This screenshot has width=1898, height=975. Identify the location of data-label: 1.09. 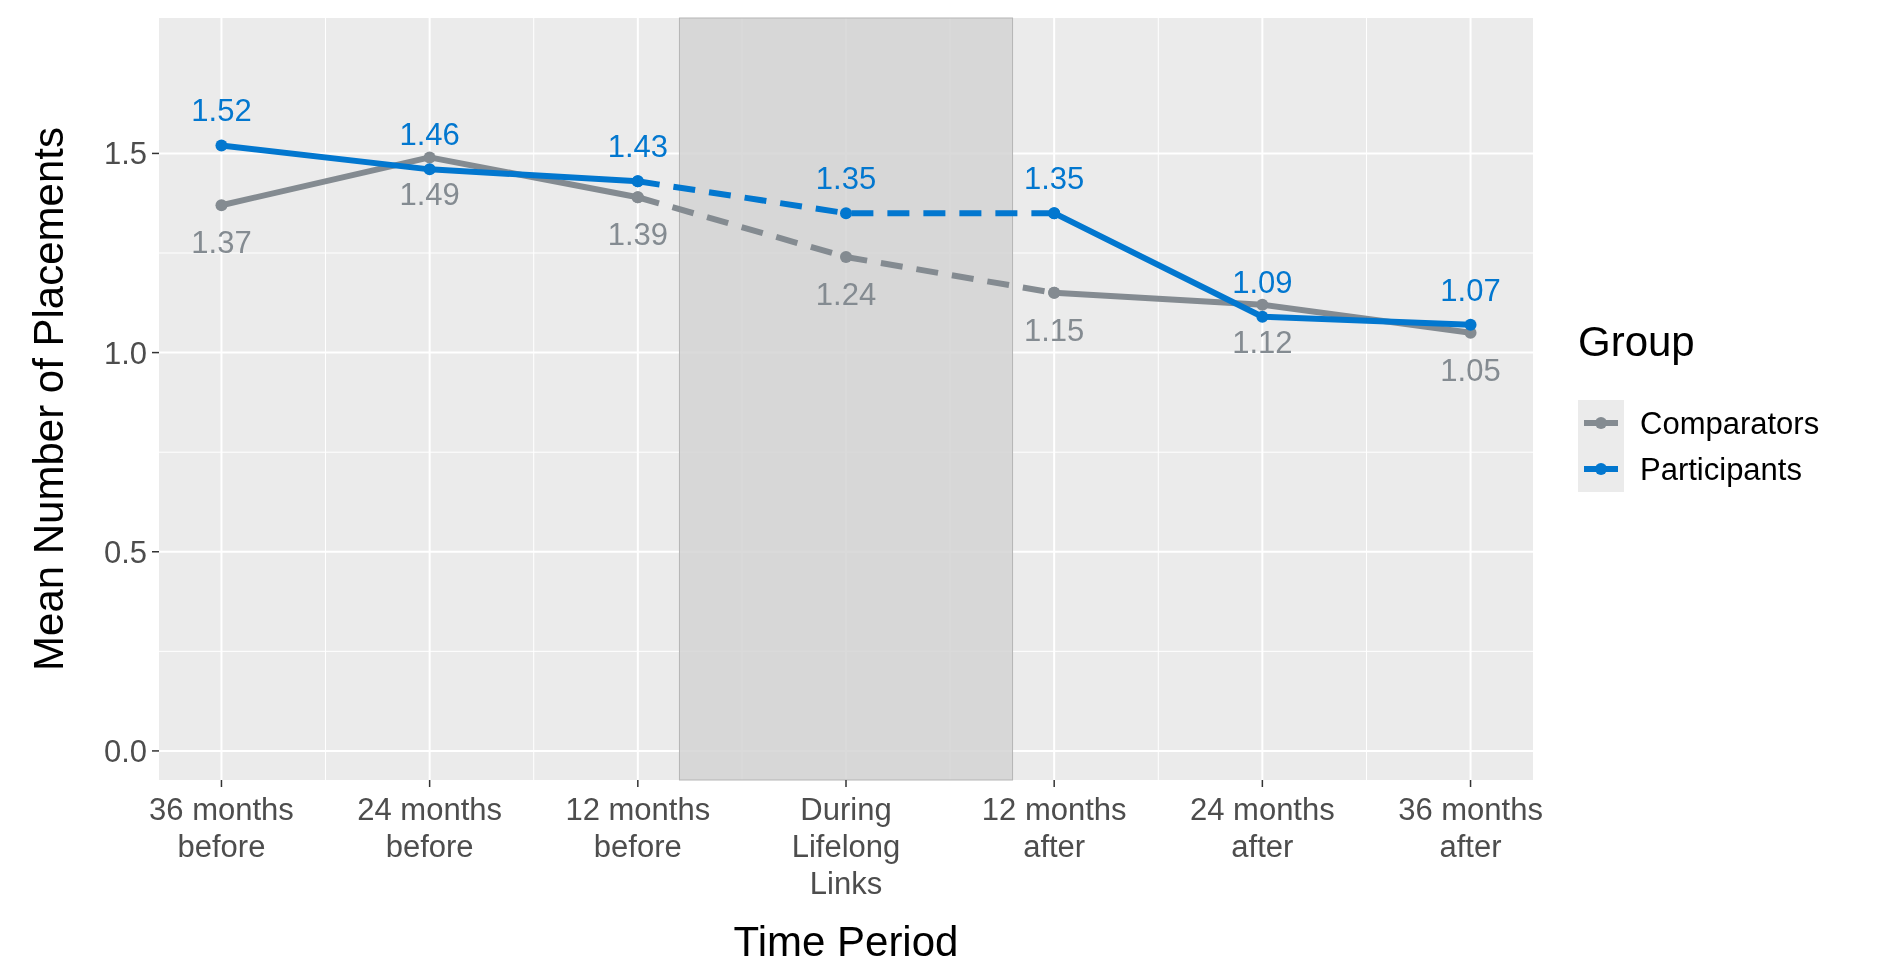
(1262, 282).